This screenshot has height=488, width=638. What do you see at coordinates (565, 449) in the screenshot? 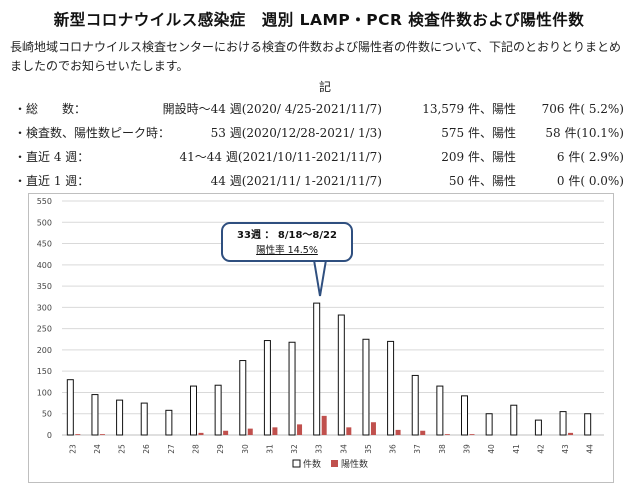
I see `x-tick-label: 43` at bounding box center [565, 449].